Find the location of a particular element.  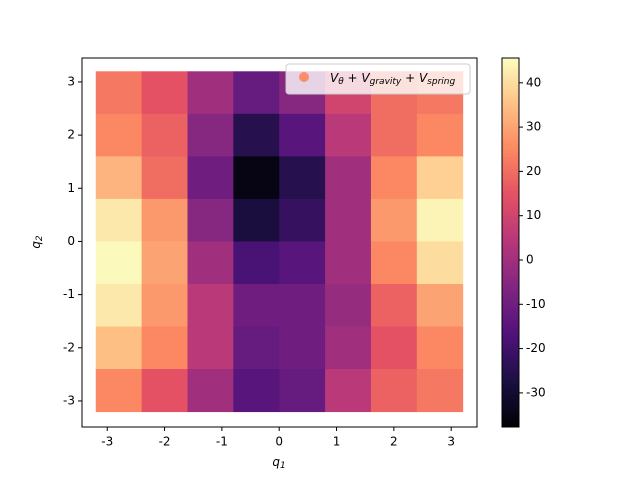

y-axis-label: q2 is located at coordinates (37, 242).